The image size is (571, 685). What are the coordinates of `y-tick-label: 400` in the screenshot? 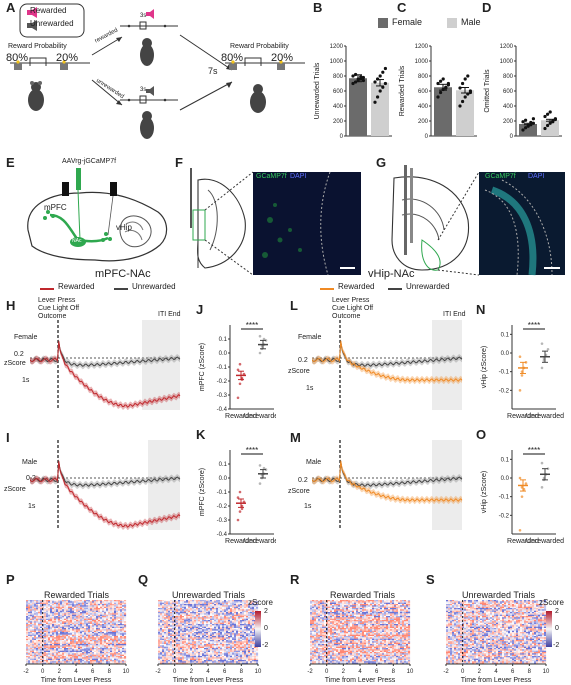 It's located at (508, 107).